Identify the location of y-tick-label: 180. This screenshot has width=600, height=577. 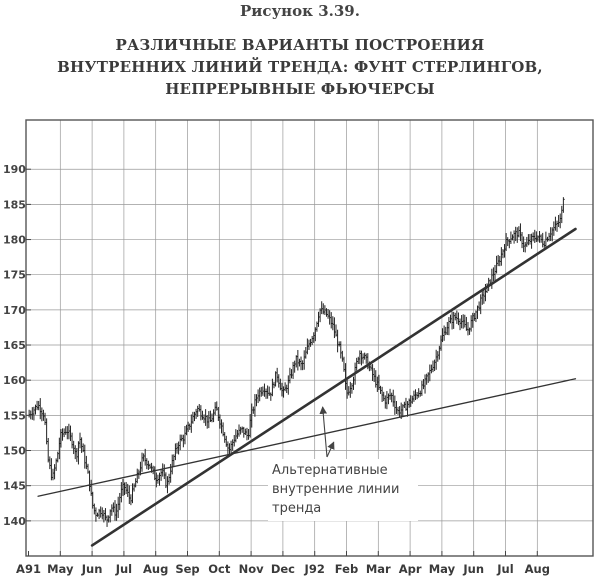
(14, 240).